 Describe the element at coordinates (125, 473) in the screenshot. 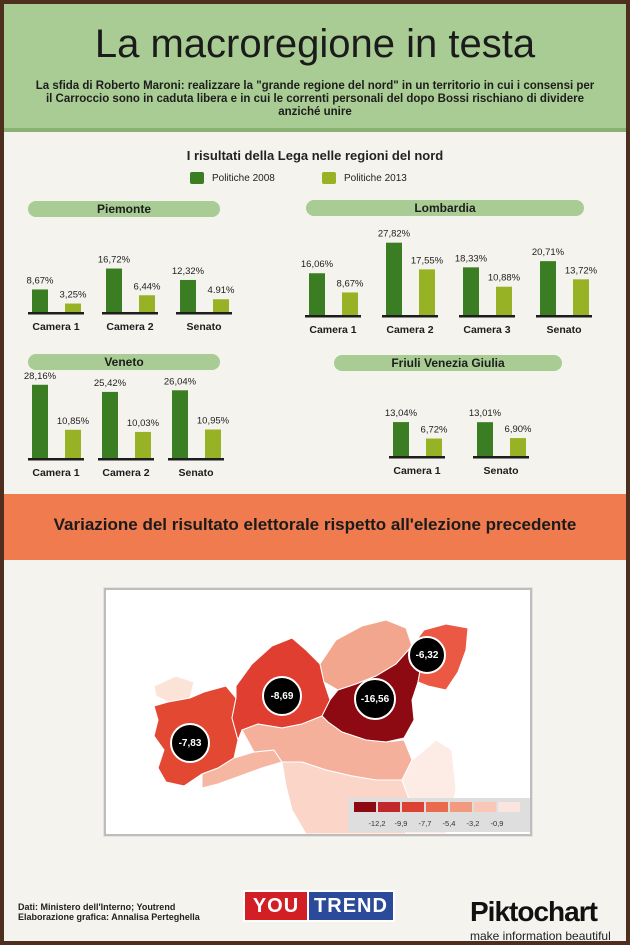

I see `veneto-category-label-1: Camera 2` at that location.